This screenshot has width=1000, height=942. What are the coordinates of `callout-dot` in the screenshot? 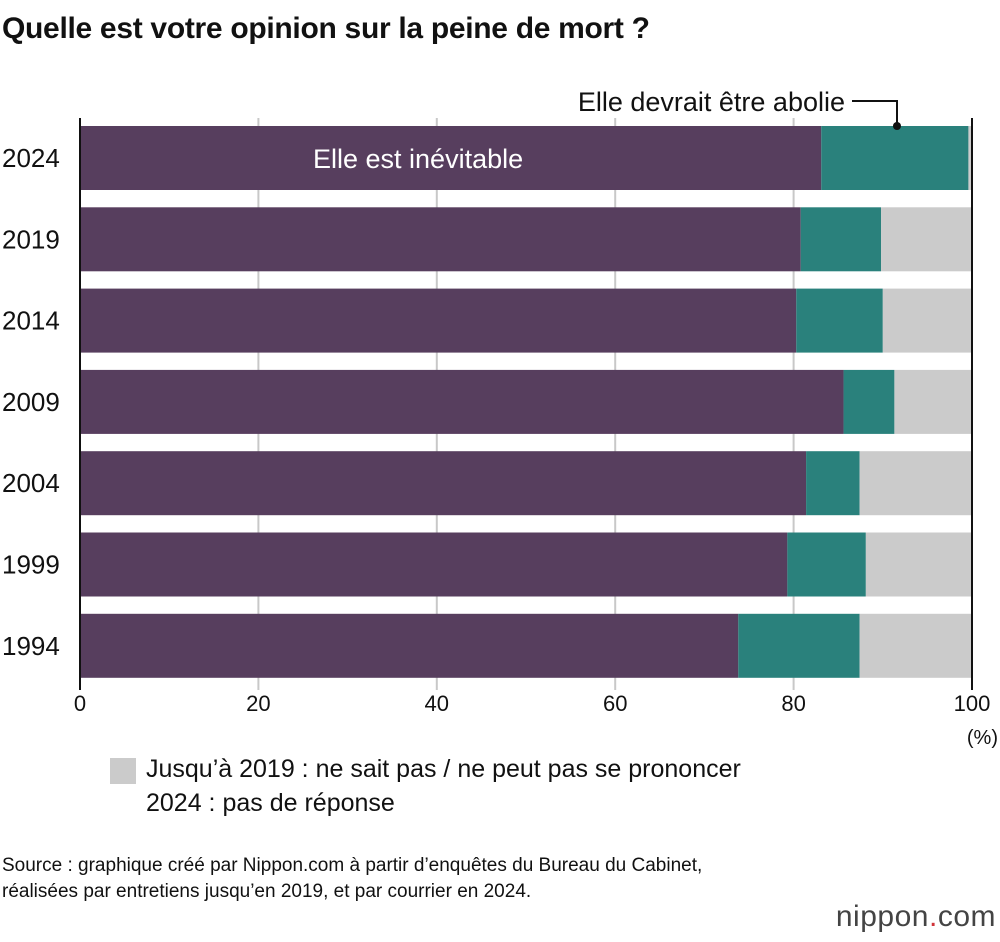 It's located at (897, 126).